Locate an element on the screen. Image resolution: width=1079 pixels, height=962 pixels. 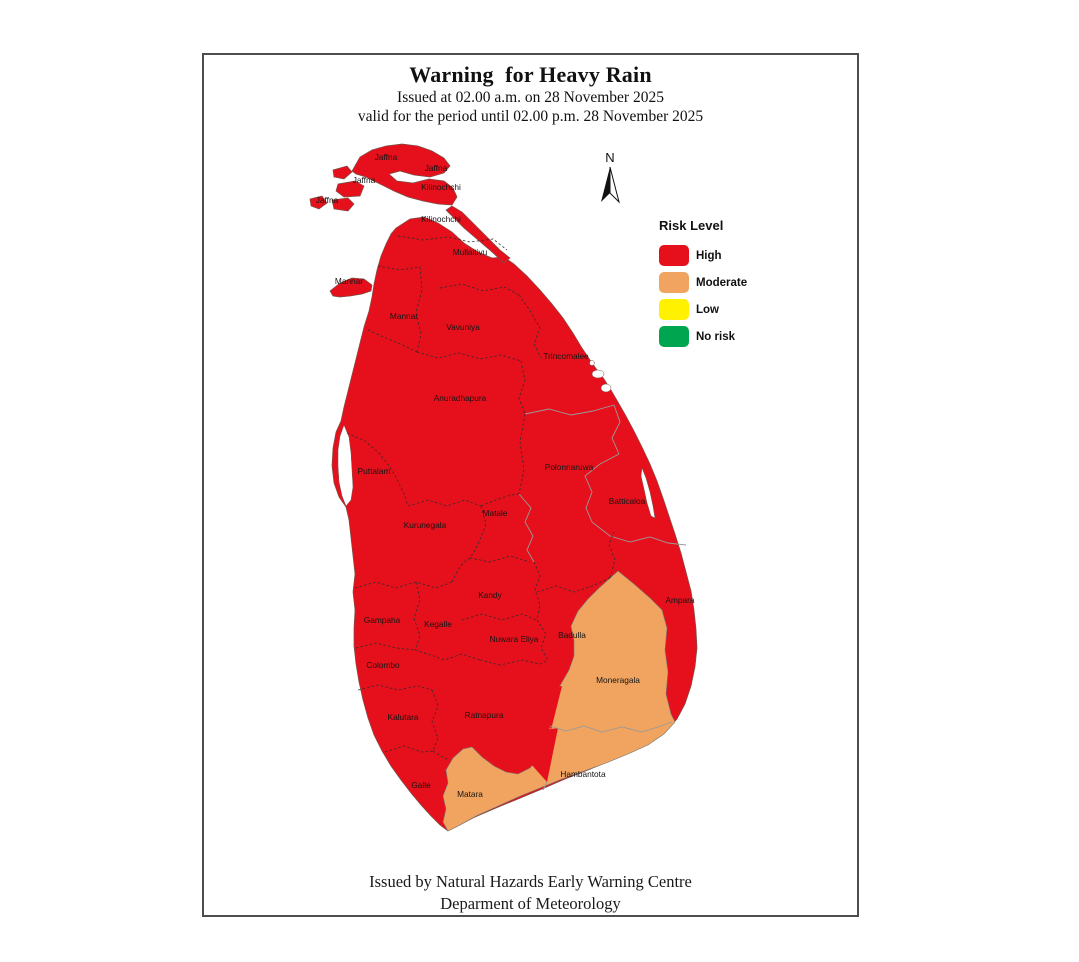
legend-items: High Moderate Low No risk is located at coordinates (739, 296).